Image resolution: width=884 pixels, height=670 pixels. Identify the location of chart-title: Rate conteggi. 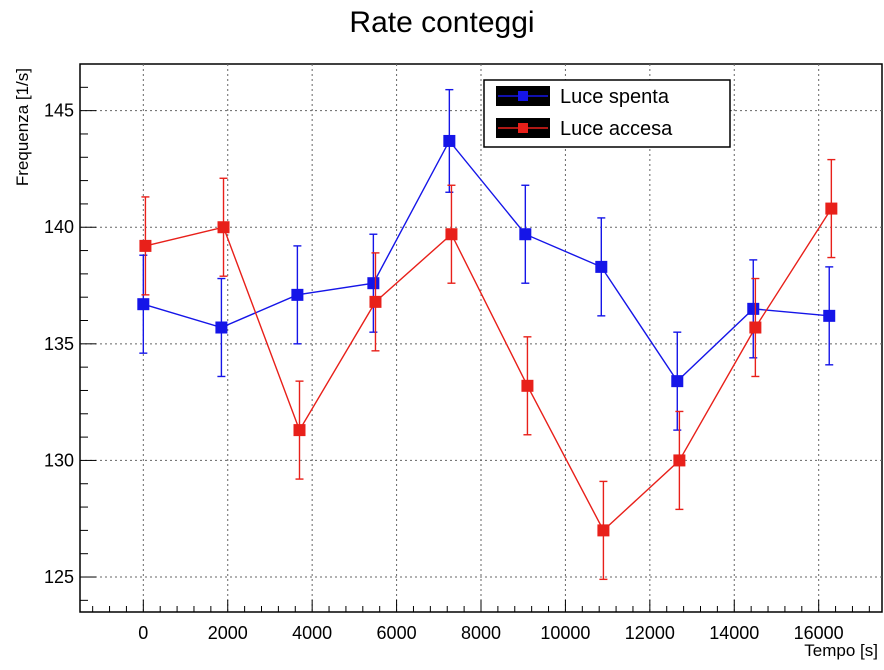
(442, 22).